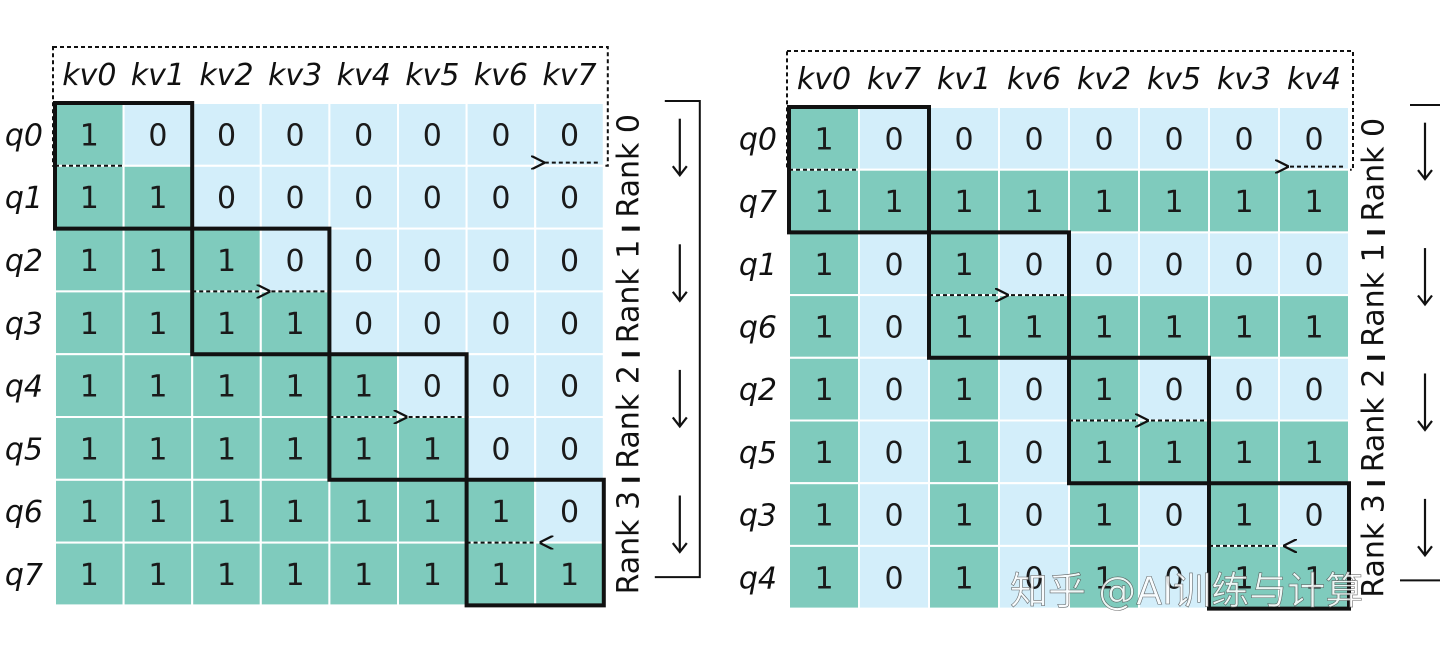  What do you see at coordinates (964, 79) in the screenshot?
I see `column-label: kv1` at bounding box center [964, 79].